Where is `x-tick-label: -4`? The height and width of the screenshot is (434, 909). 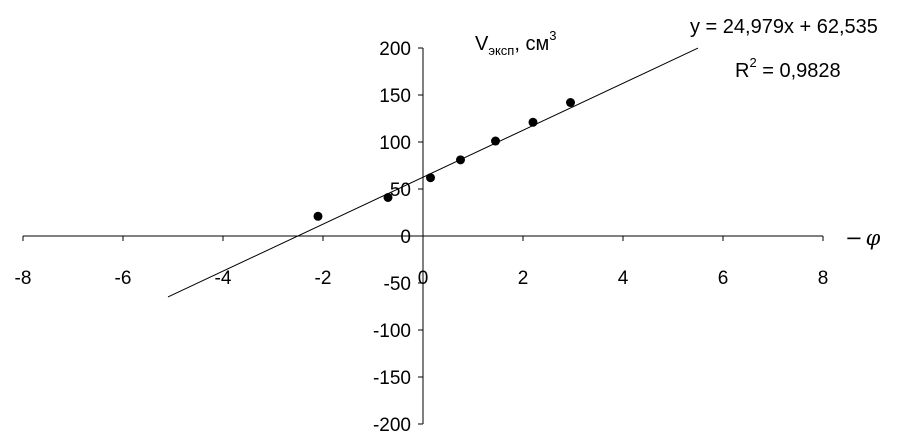 x-tick-label: -4 is located at coordinates (223, 278).